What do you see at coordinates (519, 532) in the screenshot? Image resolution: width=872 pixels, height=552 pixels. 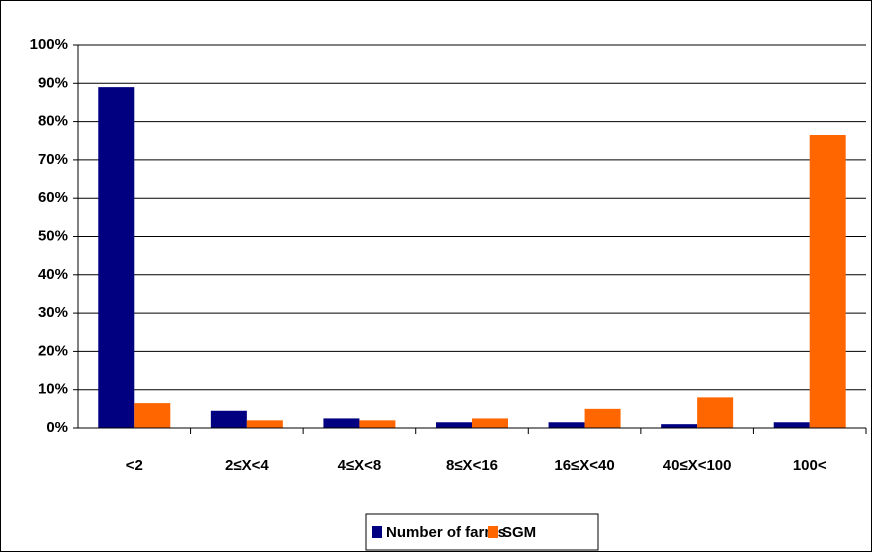 I see `legend-label: SGM` at bounding box center [519, 532].